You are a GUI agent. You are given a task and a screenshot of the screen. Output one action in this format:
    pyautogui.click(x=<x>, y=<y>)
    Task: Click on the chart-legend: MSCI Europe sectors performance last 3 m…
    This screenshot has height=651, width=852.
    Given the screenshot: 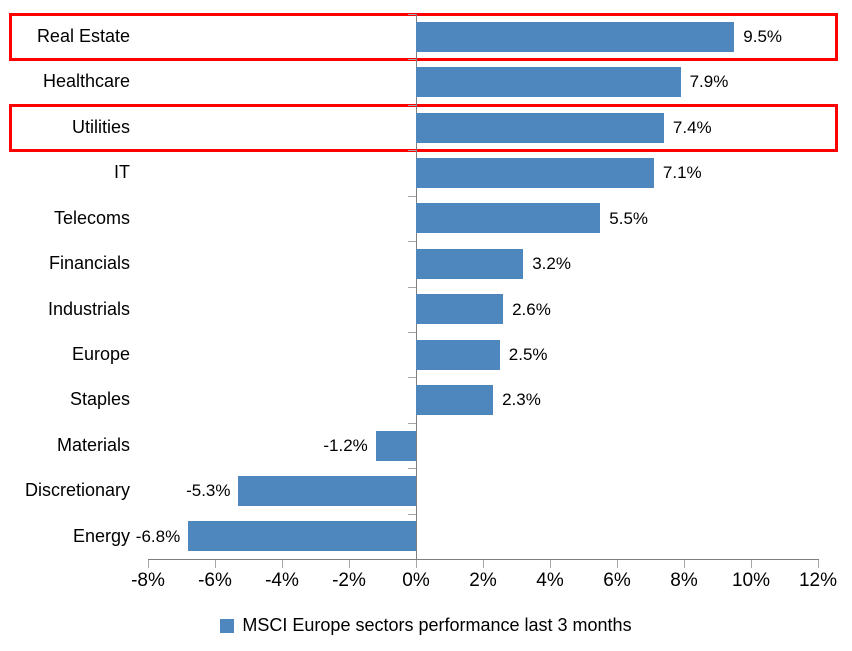 What is the action you would take?
    pyautogui.click(x=426, y=625)
    